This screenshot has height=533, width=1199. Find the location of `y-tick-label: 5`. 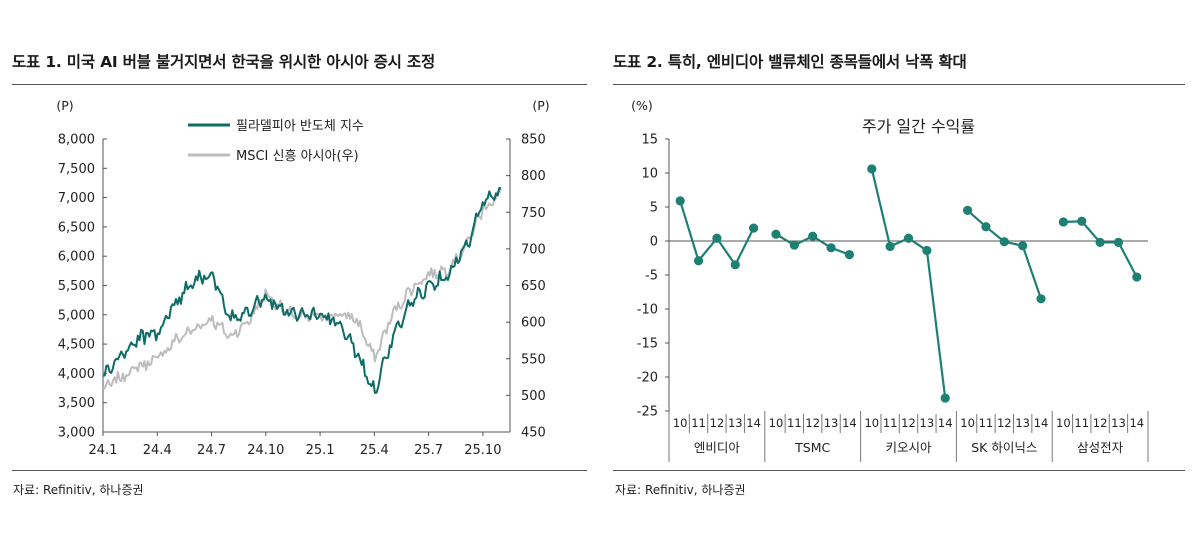

y-tick-label: 5 is located at coordinates (654, 208).